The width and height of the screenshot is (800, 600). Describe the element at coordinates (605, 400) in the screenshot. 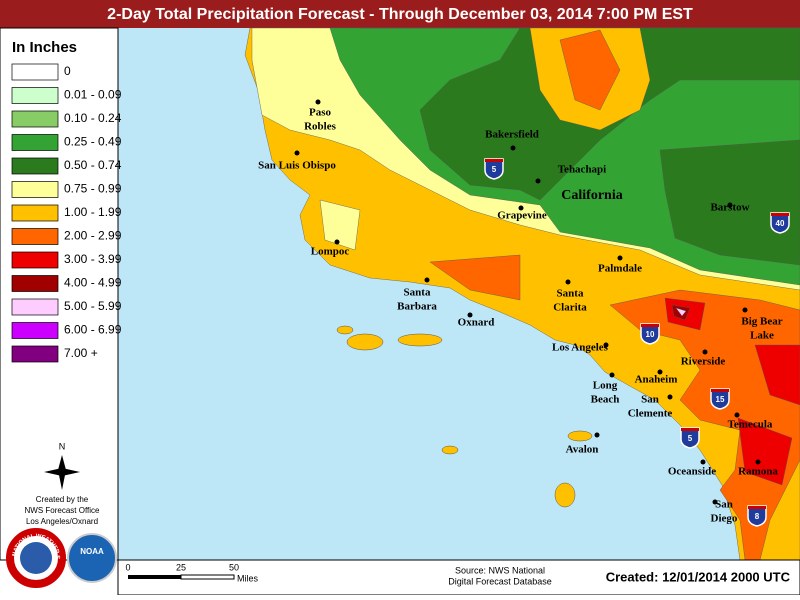

I see `place-label: Beach` at that location.